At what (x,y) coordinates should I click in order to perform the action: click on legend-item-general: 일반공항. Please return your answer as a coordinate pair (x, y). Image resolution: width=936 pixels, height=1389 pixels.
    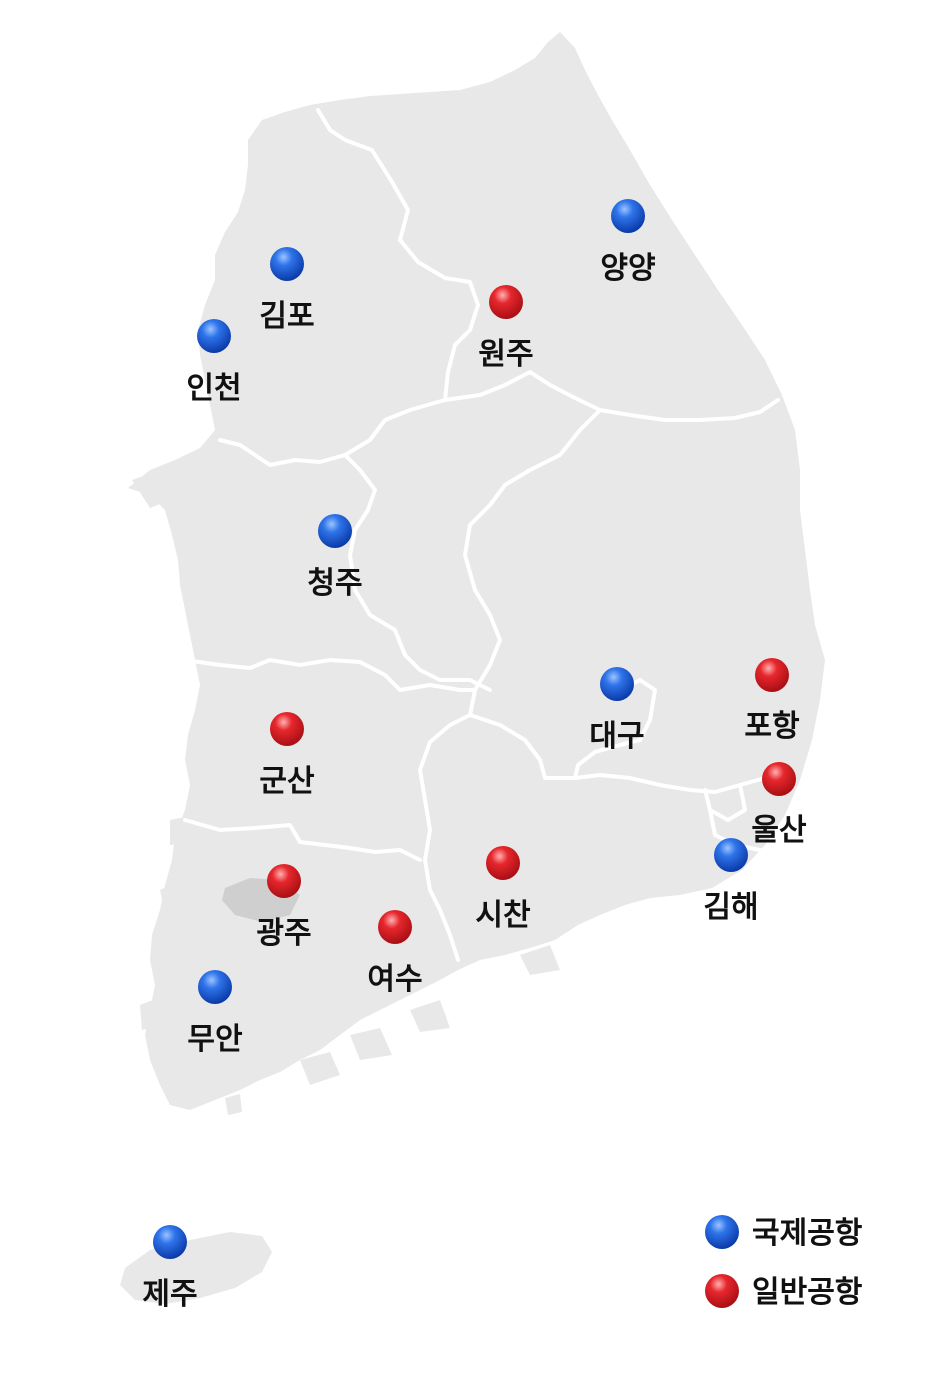
    Looking at the image, I should click on (784, 1292).